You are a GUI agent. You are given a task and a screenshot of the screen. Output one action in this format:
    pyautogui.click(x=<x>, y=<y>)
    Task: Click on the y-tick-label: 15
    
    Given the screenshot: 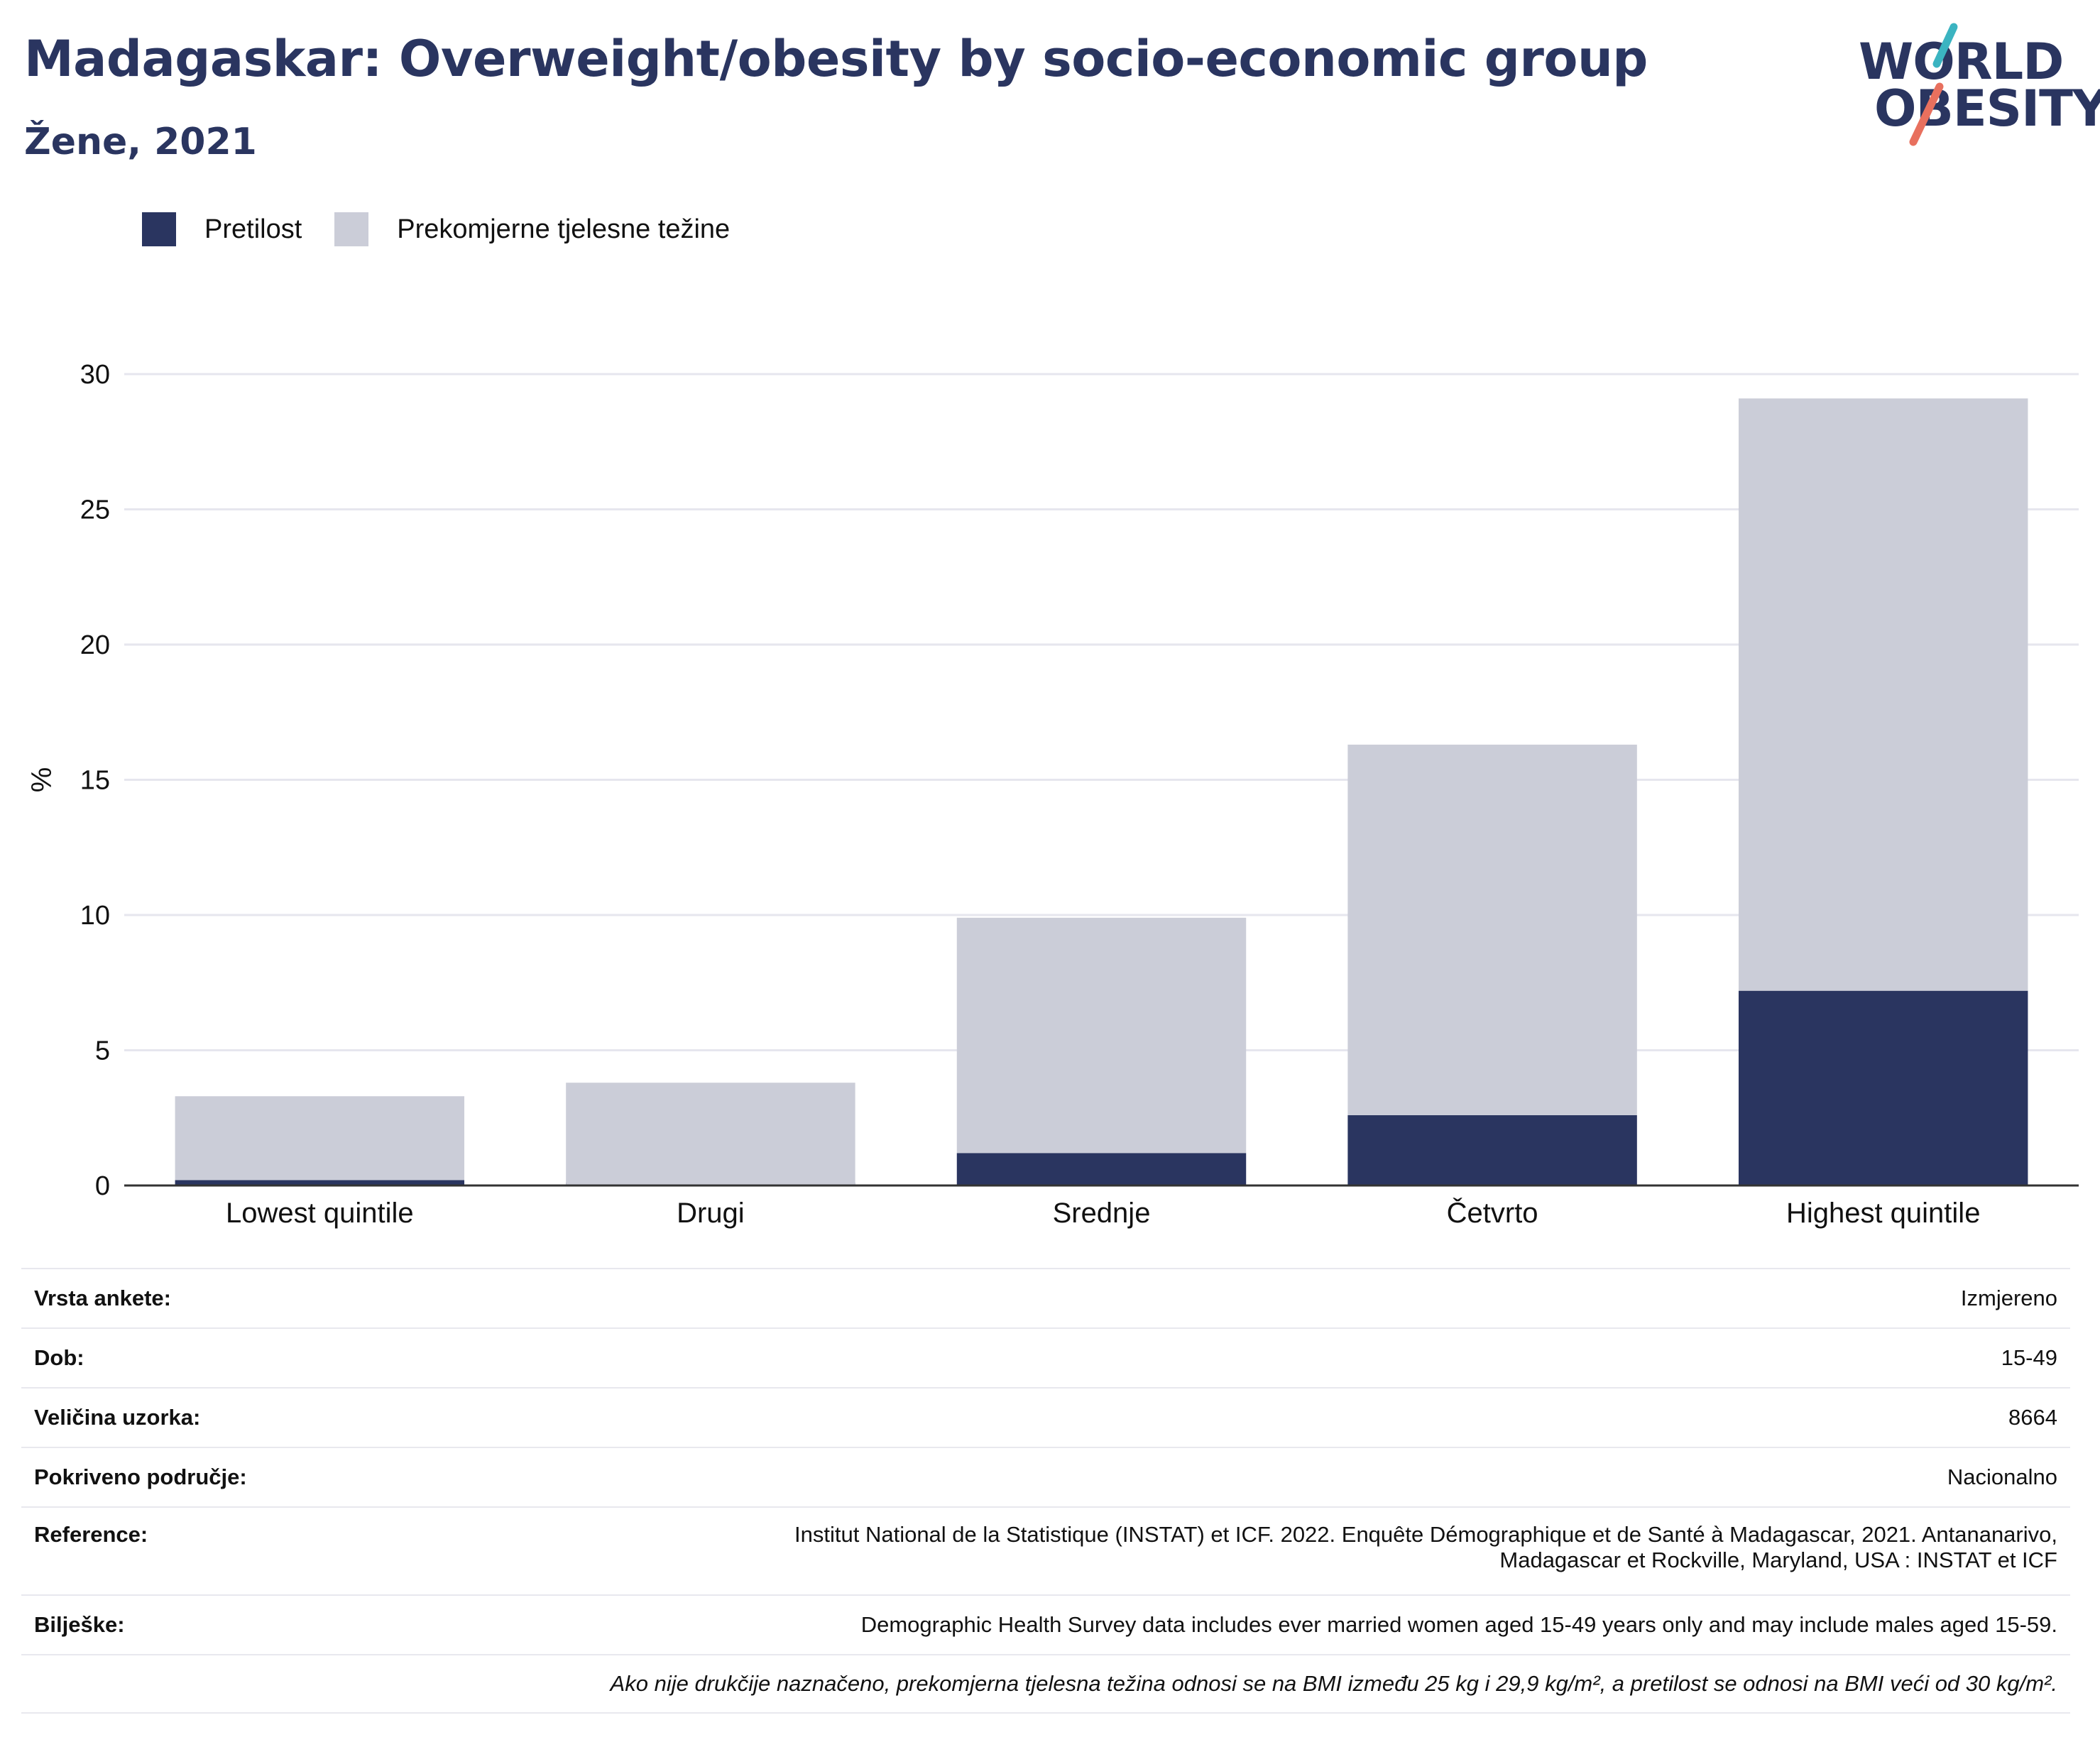 What is the action you would take?
    pyautogui.click(x=95, y=781)
    